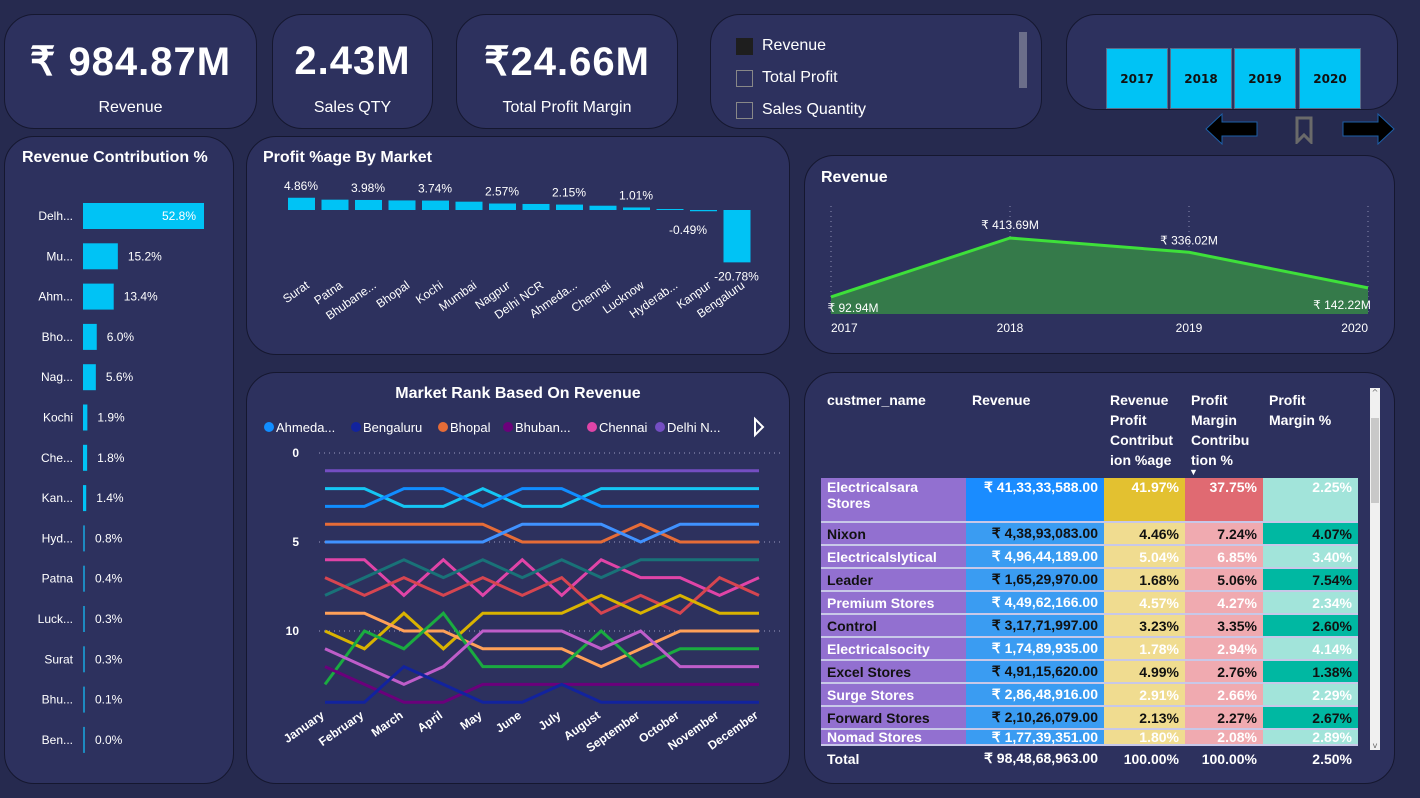 The image size is (1420, 798). I want to click on category-label: Patna, so click(58, 579).